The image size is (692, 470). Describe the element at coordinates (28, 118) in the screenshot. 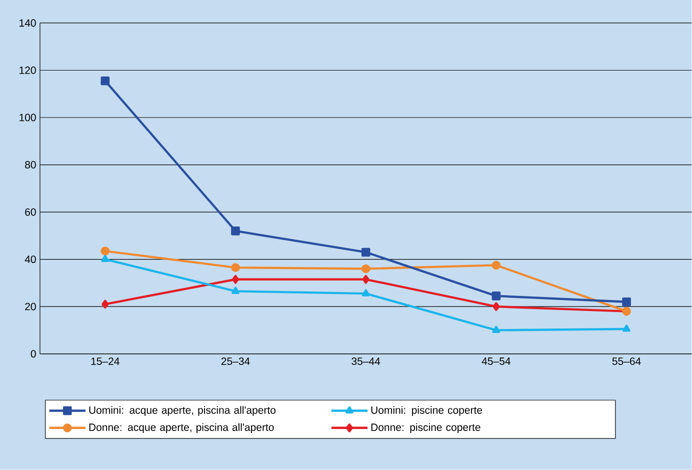

I see `y-tick-label: 100` at that location.